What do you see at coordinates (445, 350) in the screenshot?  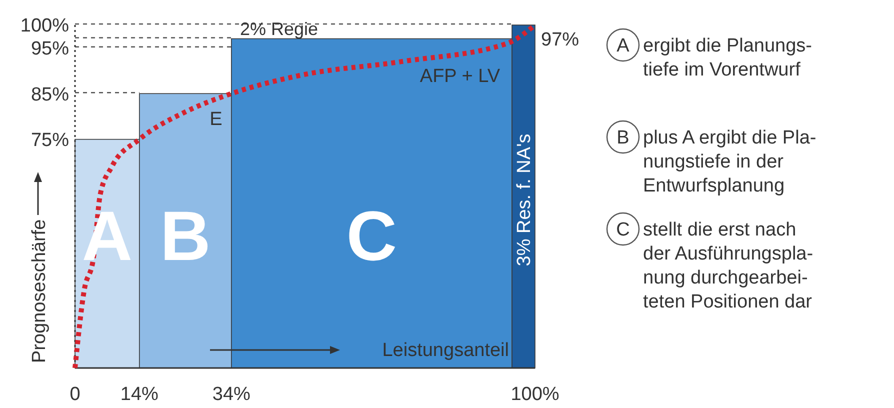 I see `x-axis-title: Leistungsanteil` at bounding box center [445, 350].